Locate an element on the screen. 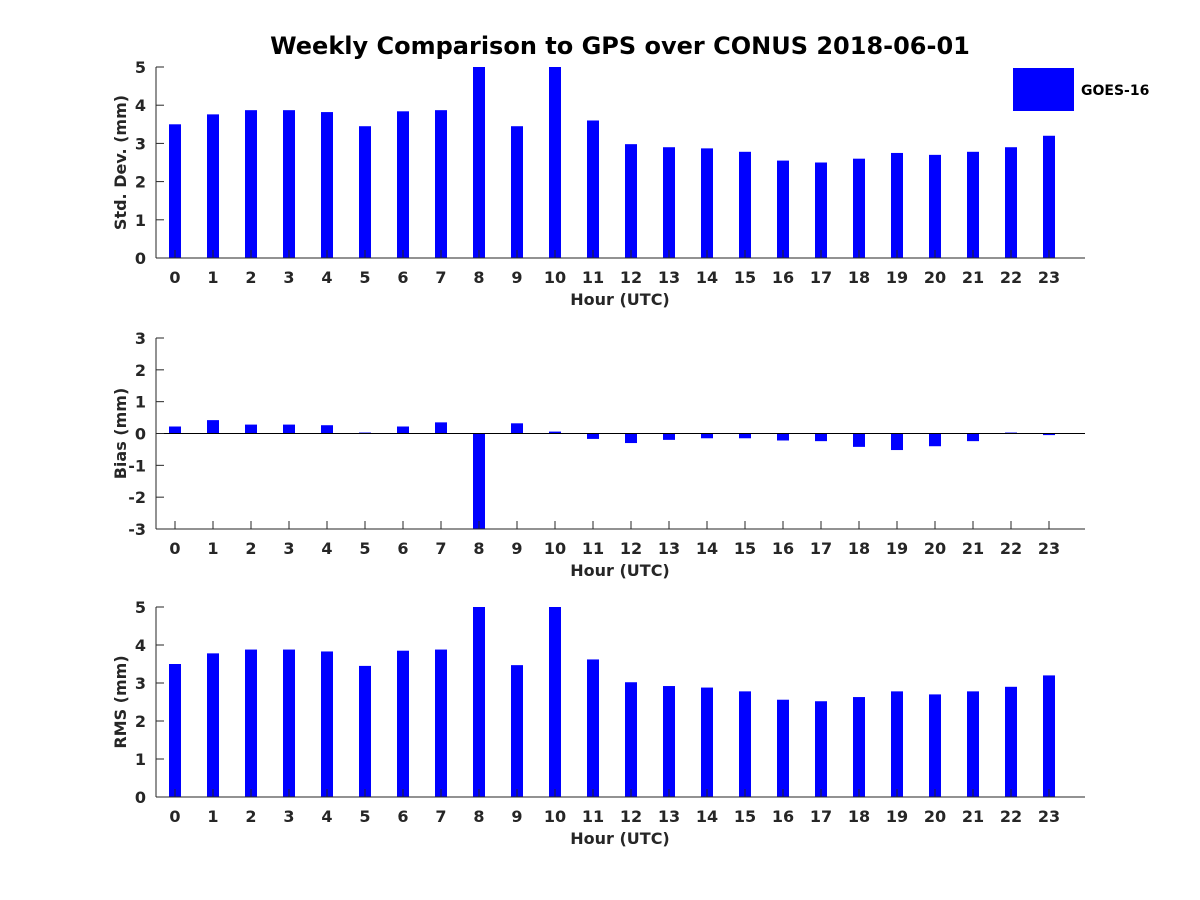 The height and width of the screenshot is (900, 1200). bias-x-tick-label: 5 is located at coordinates (364, 548).